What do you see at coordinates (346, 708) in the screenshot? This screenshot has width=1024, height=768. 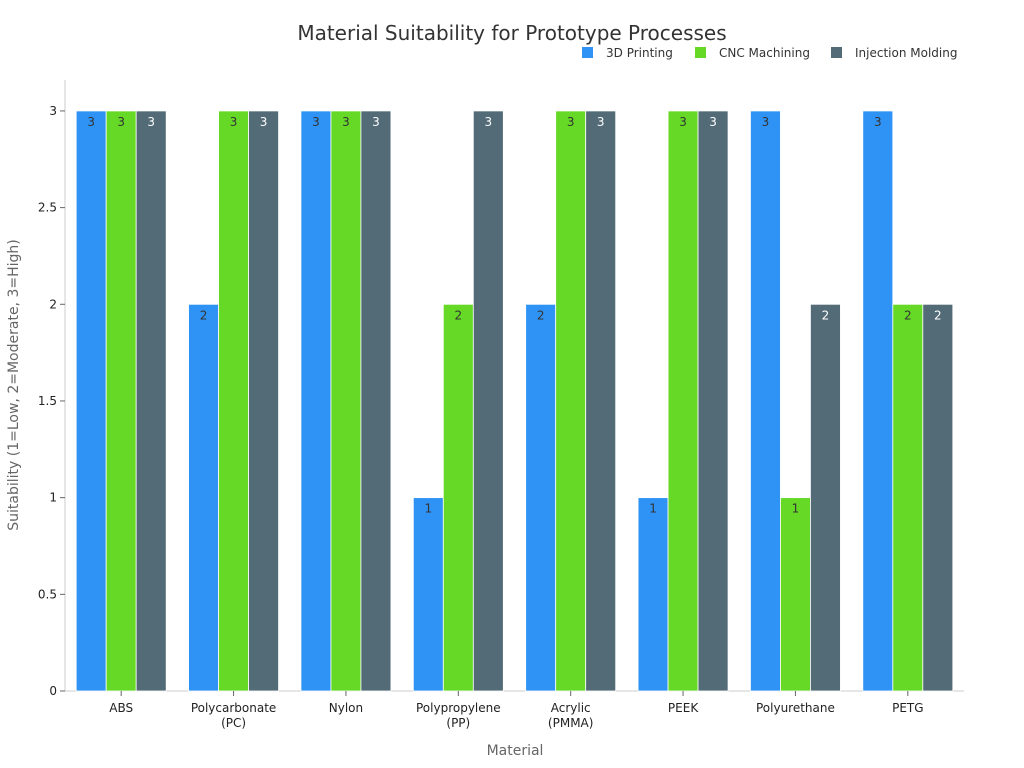 I see `x-tick-label: Nylon` at bounding box center [346, 708].